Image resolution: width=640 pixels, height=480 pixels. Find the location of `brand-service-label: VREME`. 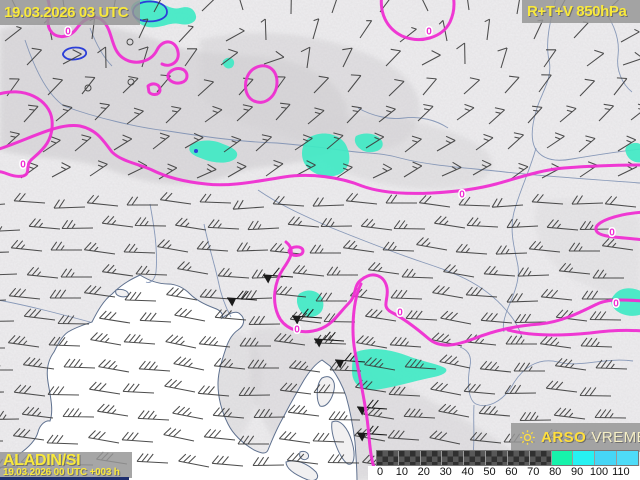

brand-service-label: VREME is located at coordinates (615, 437).